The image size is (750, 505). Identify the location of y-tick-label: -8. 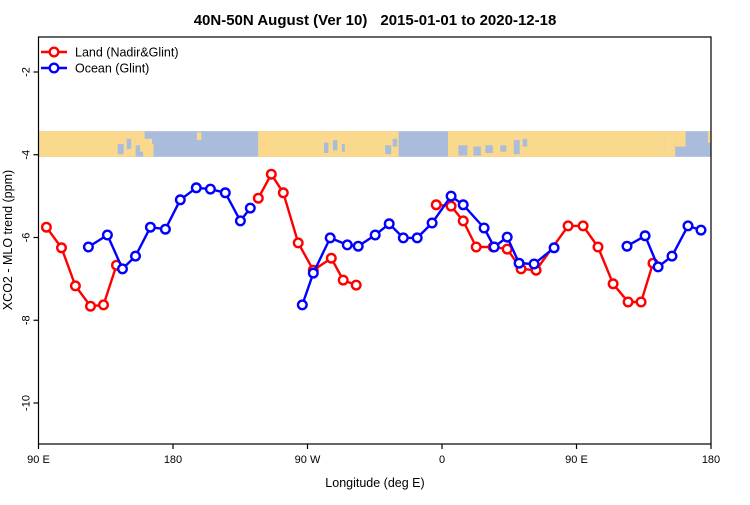
(27, 320).